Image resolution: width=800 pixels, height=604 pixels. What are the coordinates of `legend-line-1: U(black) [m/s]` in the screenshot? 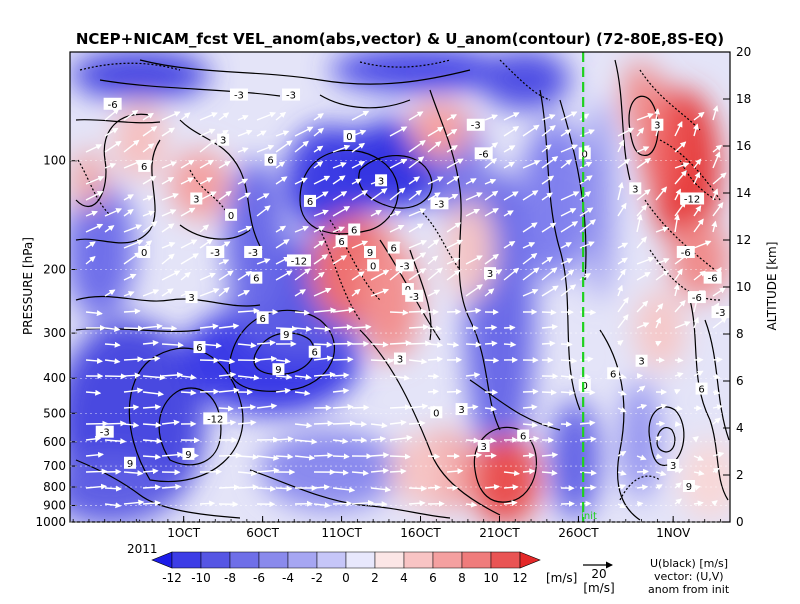 It's located at (689, 563).